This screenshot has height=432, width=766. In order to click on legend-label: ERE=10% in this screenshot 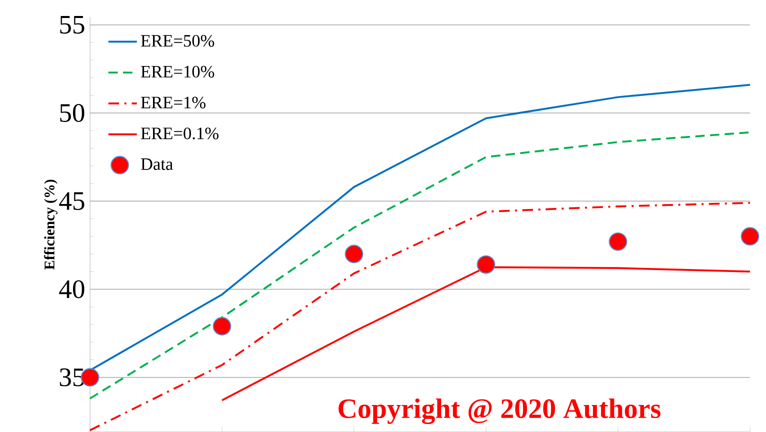, I will do `click(177, 72)`.